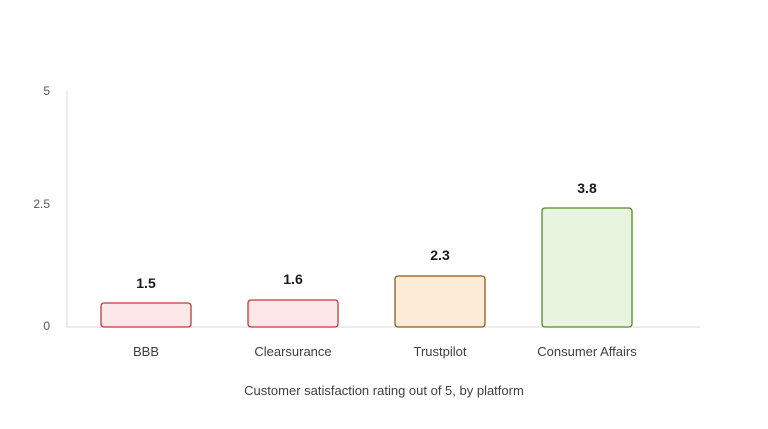  Describe the element at coordinates (146, 351) in the screenshot. I see `x-category-label: BBB` at that location.